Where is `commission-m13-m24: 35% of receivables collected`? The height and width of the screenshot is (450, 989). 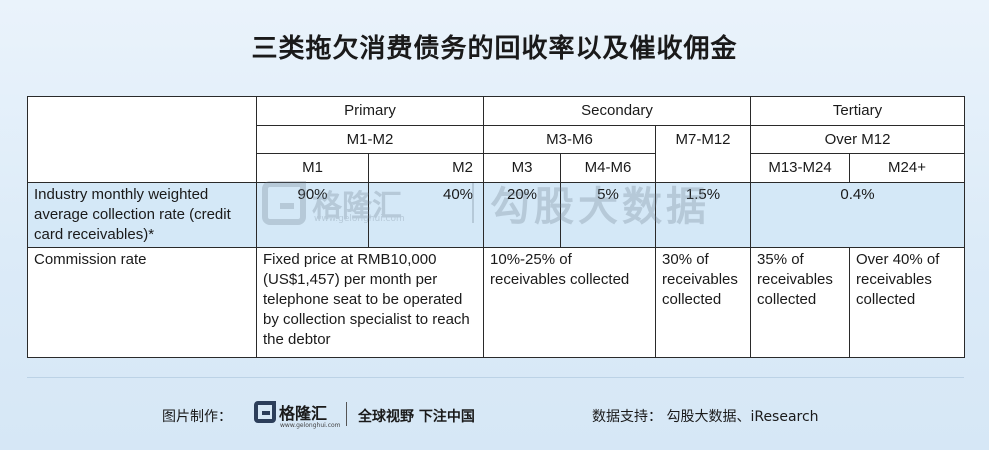 commission-m13-m24: 35% of receivables collected is located at coordinates (800, 302).